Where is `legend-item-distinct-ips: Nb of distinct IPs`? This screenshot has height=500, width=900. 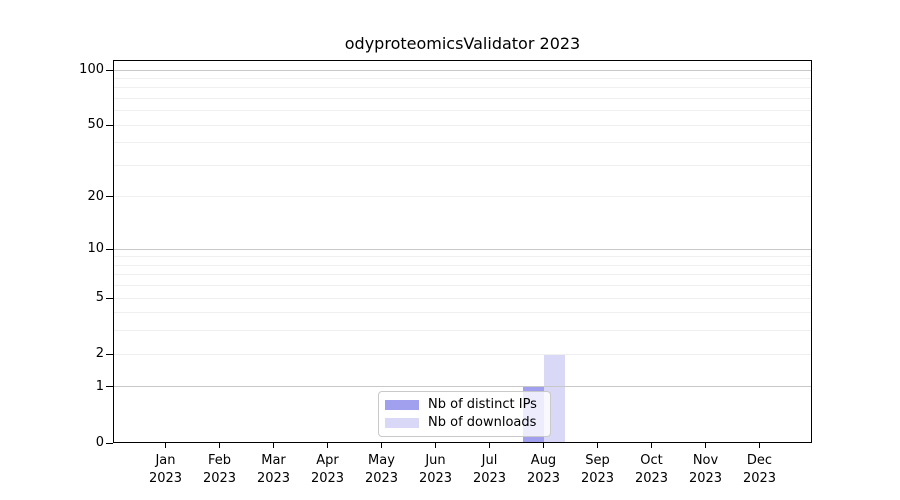 legend-item-distinct-ips: Nb of distinct IPs is located at coordinates (464, 405).